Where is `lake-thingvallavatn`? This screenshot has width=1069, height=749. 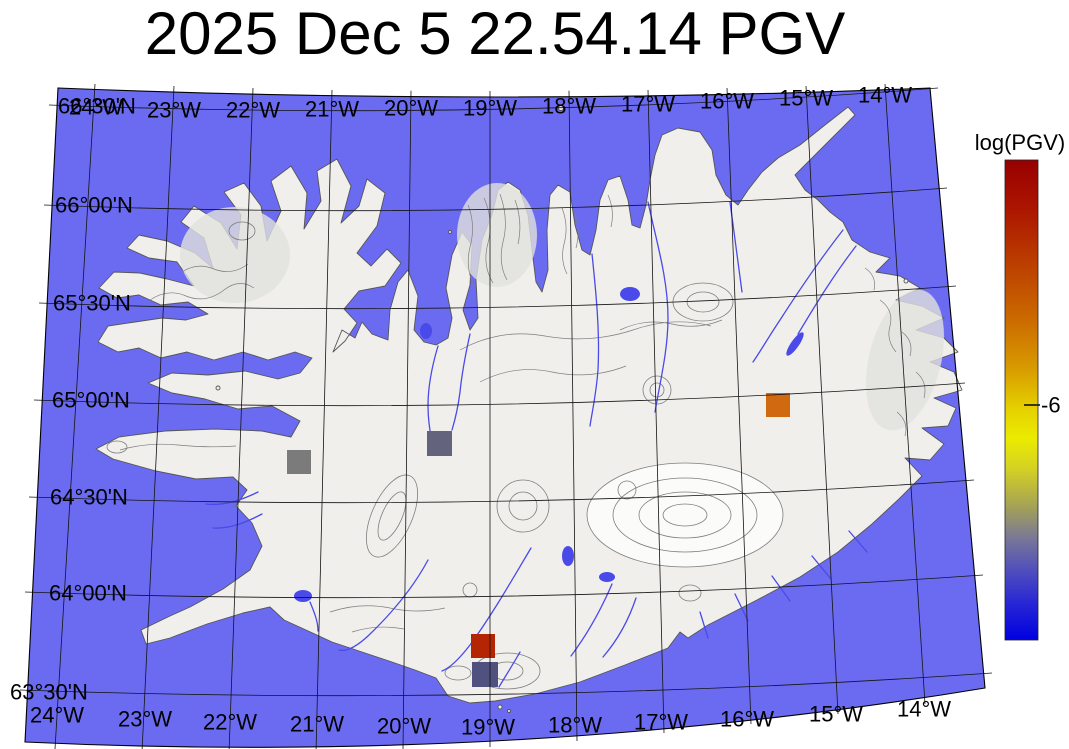
lake-thingvallavatn is located at coordinates (303, 596).